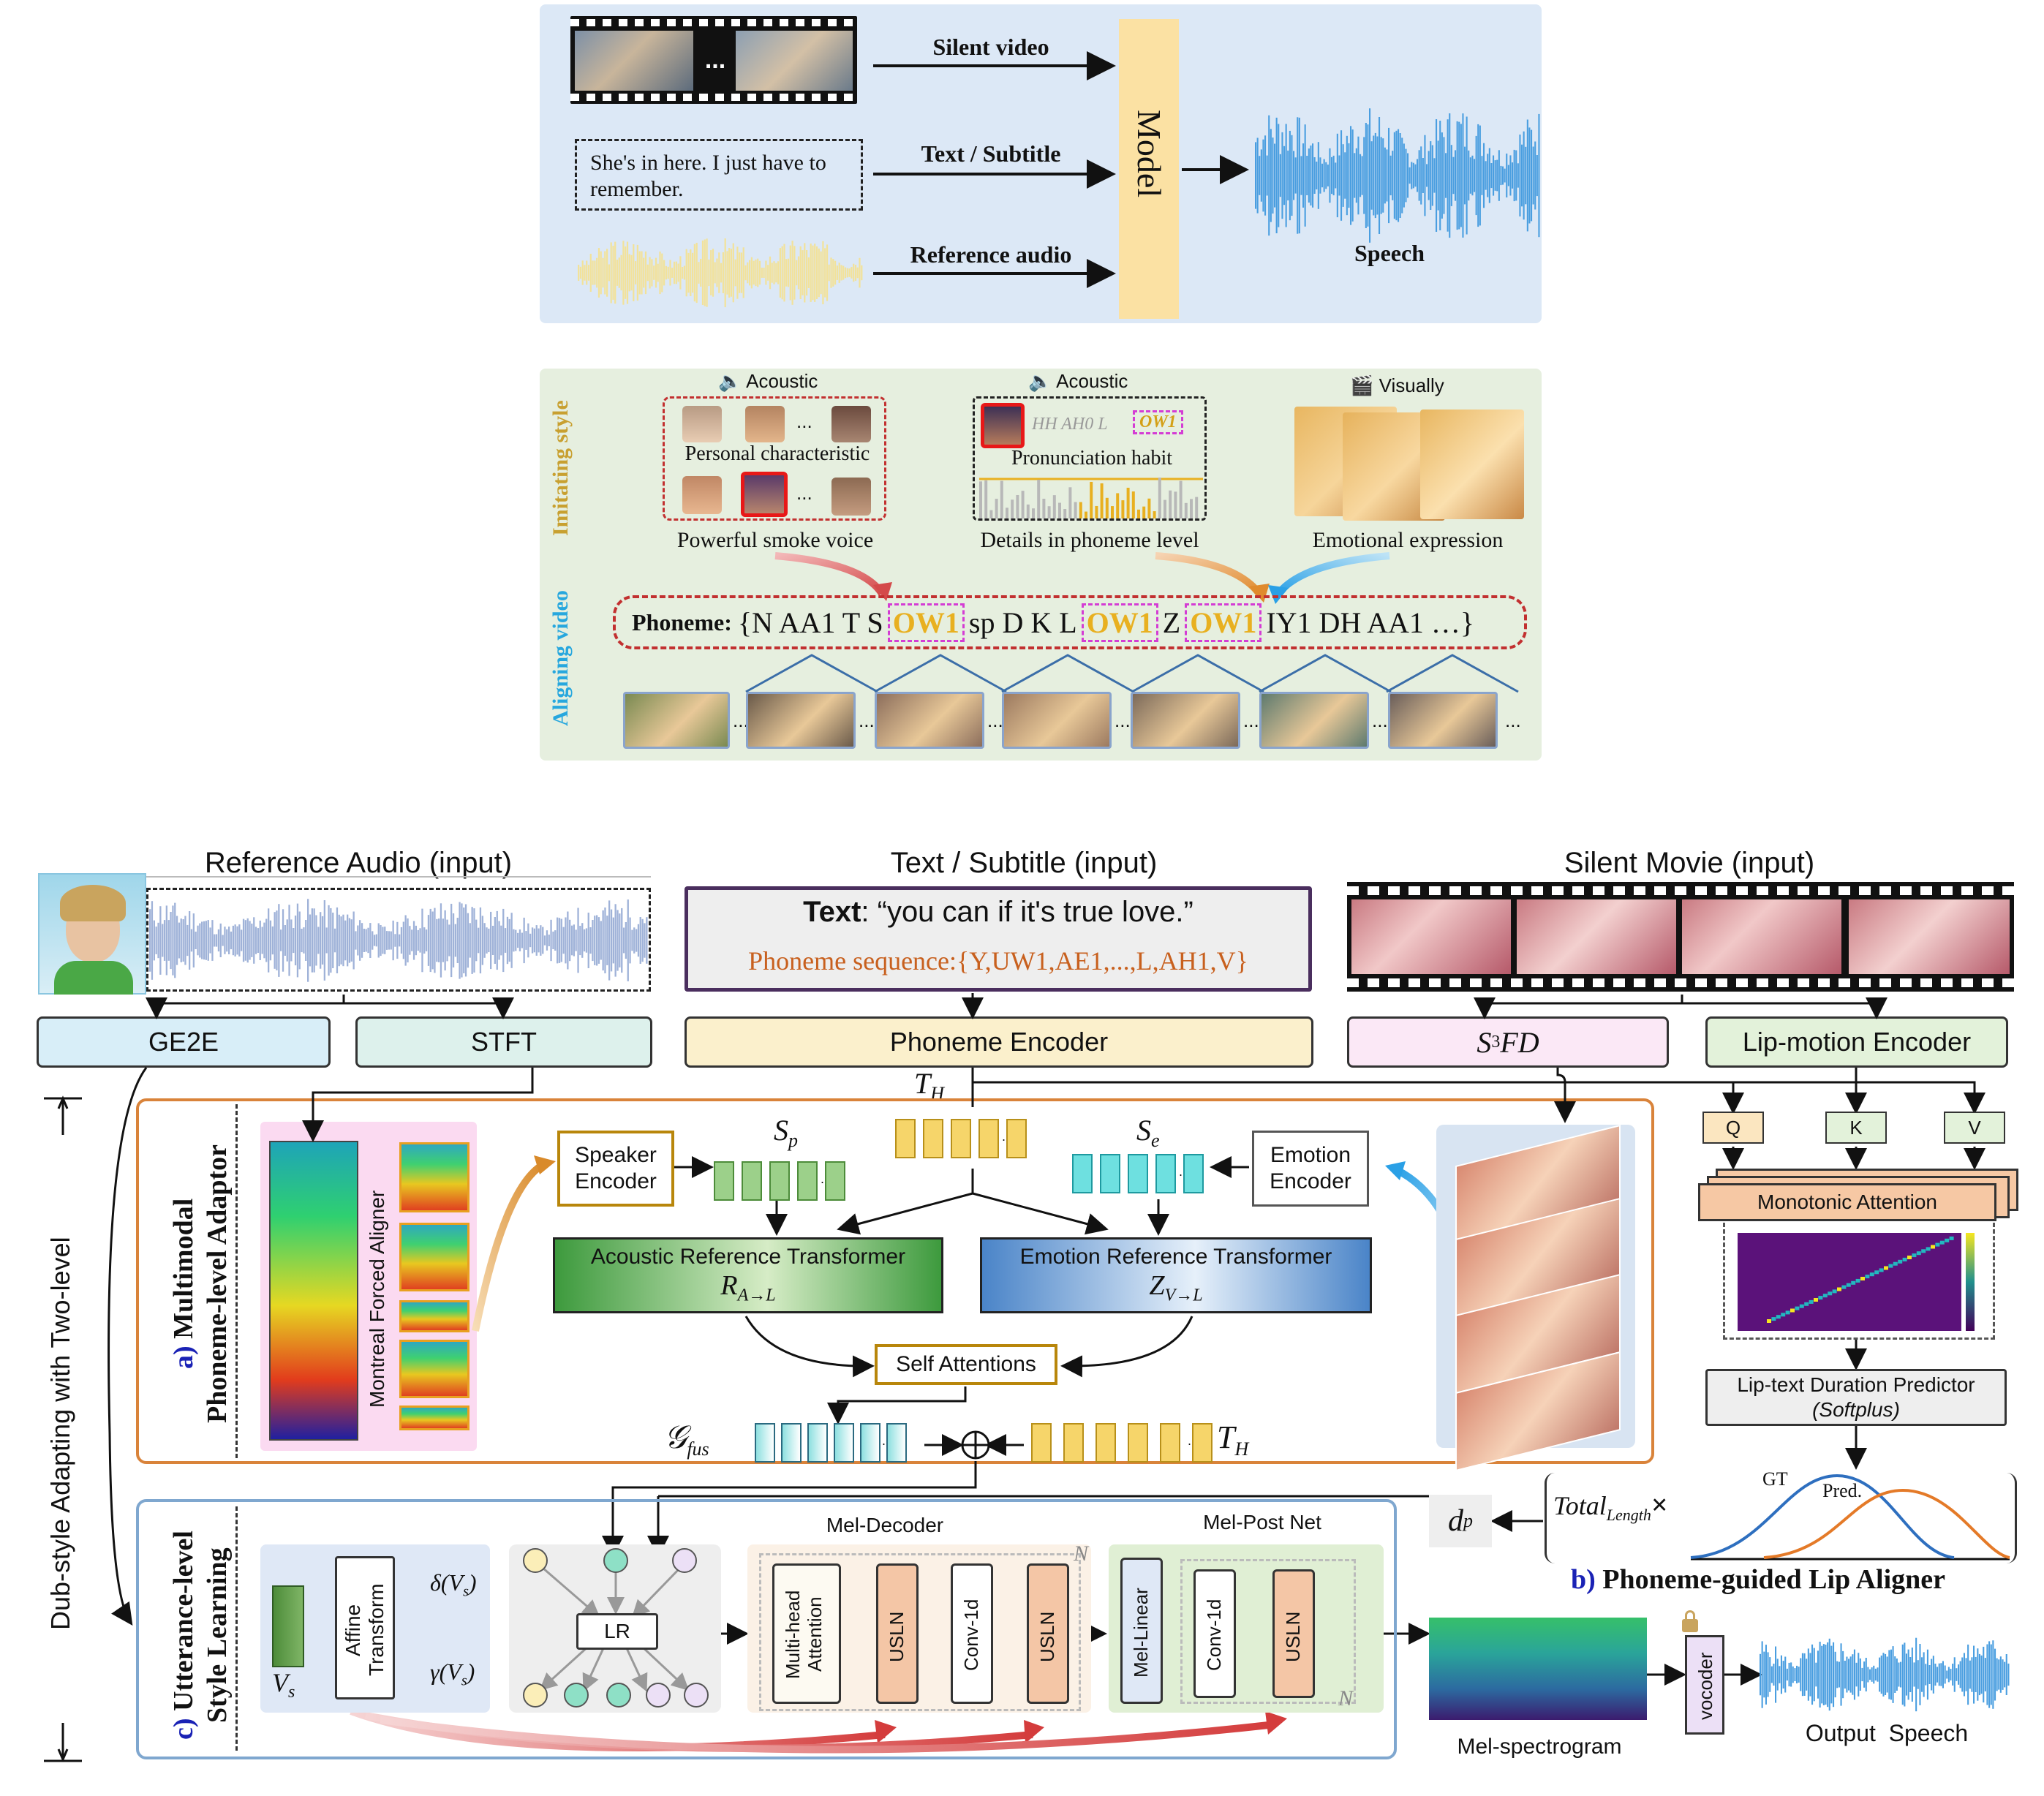  I want to click on gt-label: GT, so click(1775, 1479).